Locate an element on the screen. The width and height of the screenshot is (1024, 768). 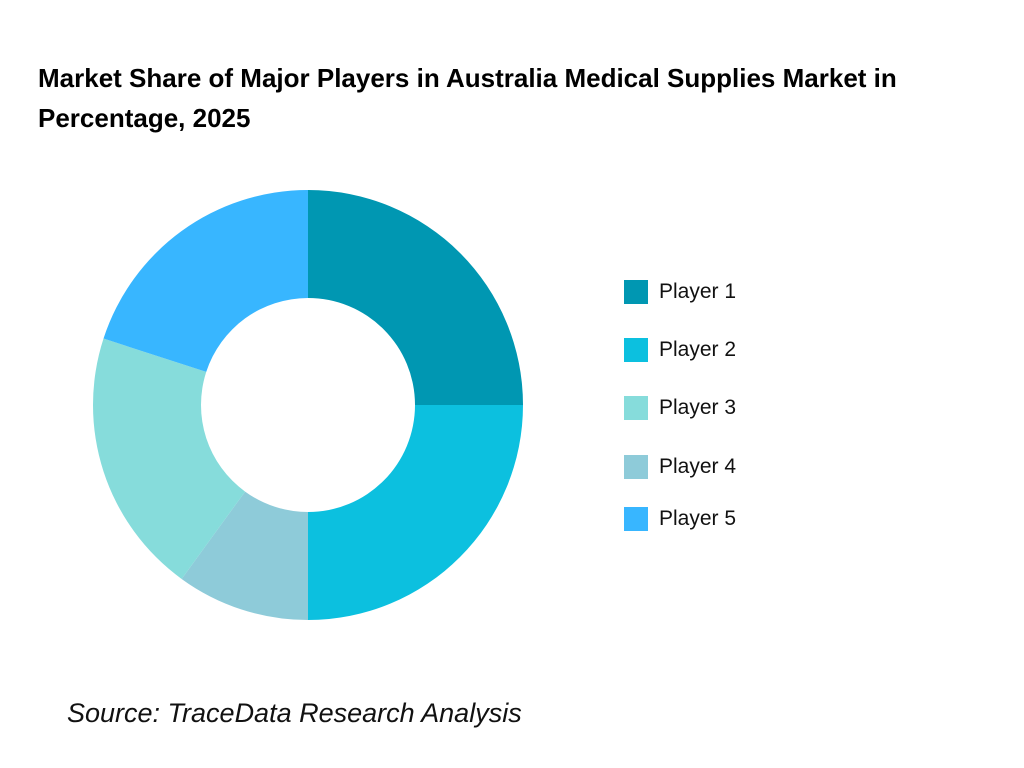
legend-item: Player 1 is located at coordinates (680, 292).